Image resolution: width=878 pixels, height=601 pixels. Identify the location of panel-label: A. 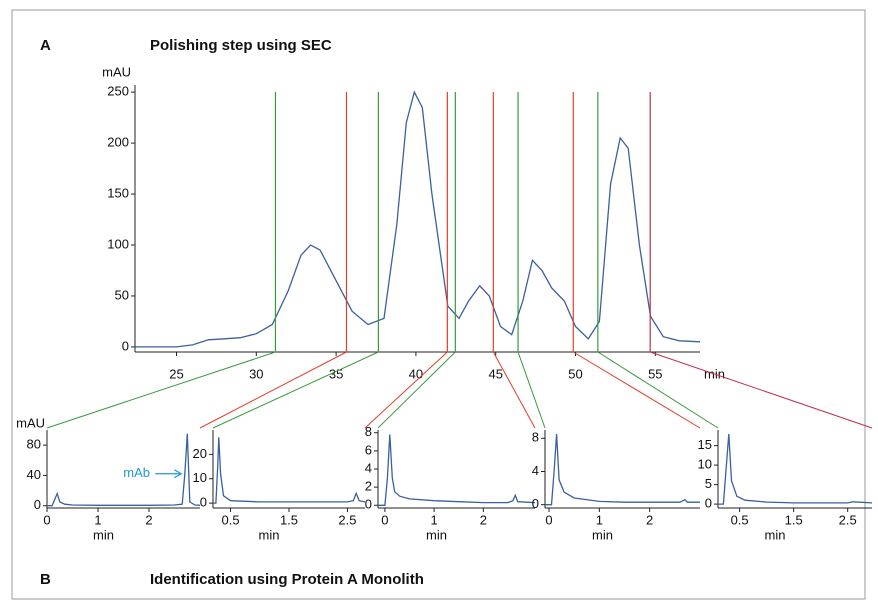
(45, 45).